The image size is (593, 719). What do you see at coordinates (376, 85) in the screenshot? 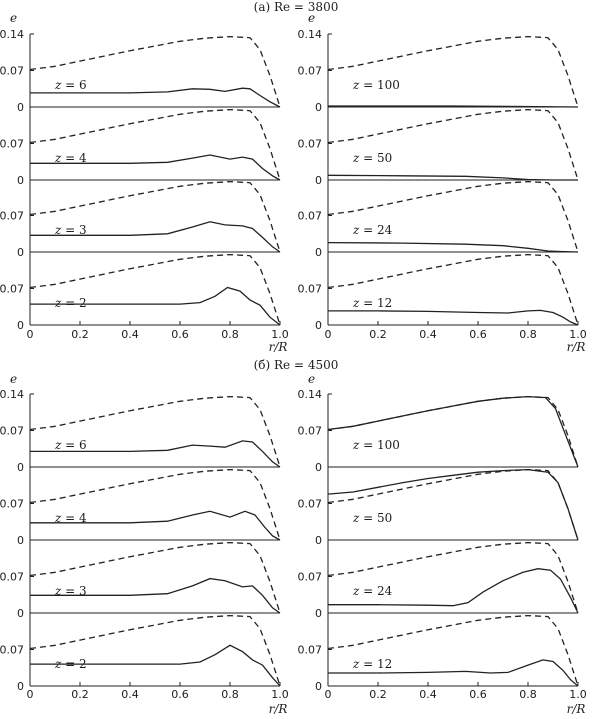
I see `panel-label: z = 100` at bounding box center [376, 85].